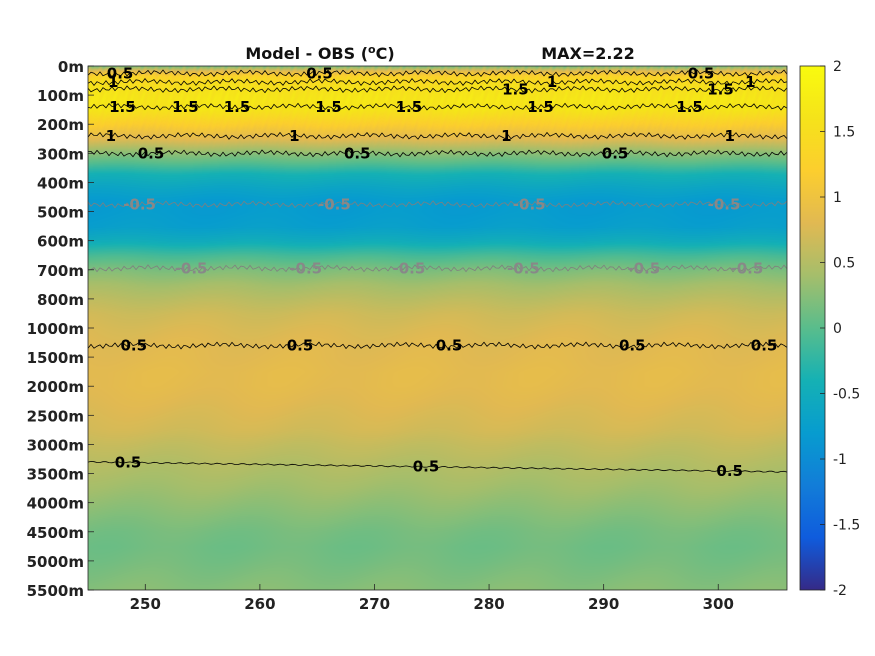  I want to click on contour-label-5-2: 0.5, so click(615, 153).